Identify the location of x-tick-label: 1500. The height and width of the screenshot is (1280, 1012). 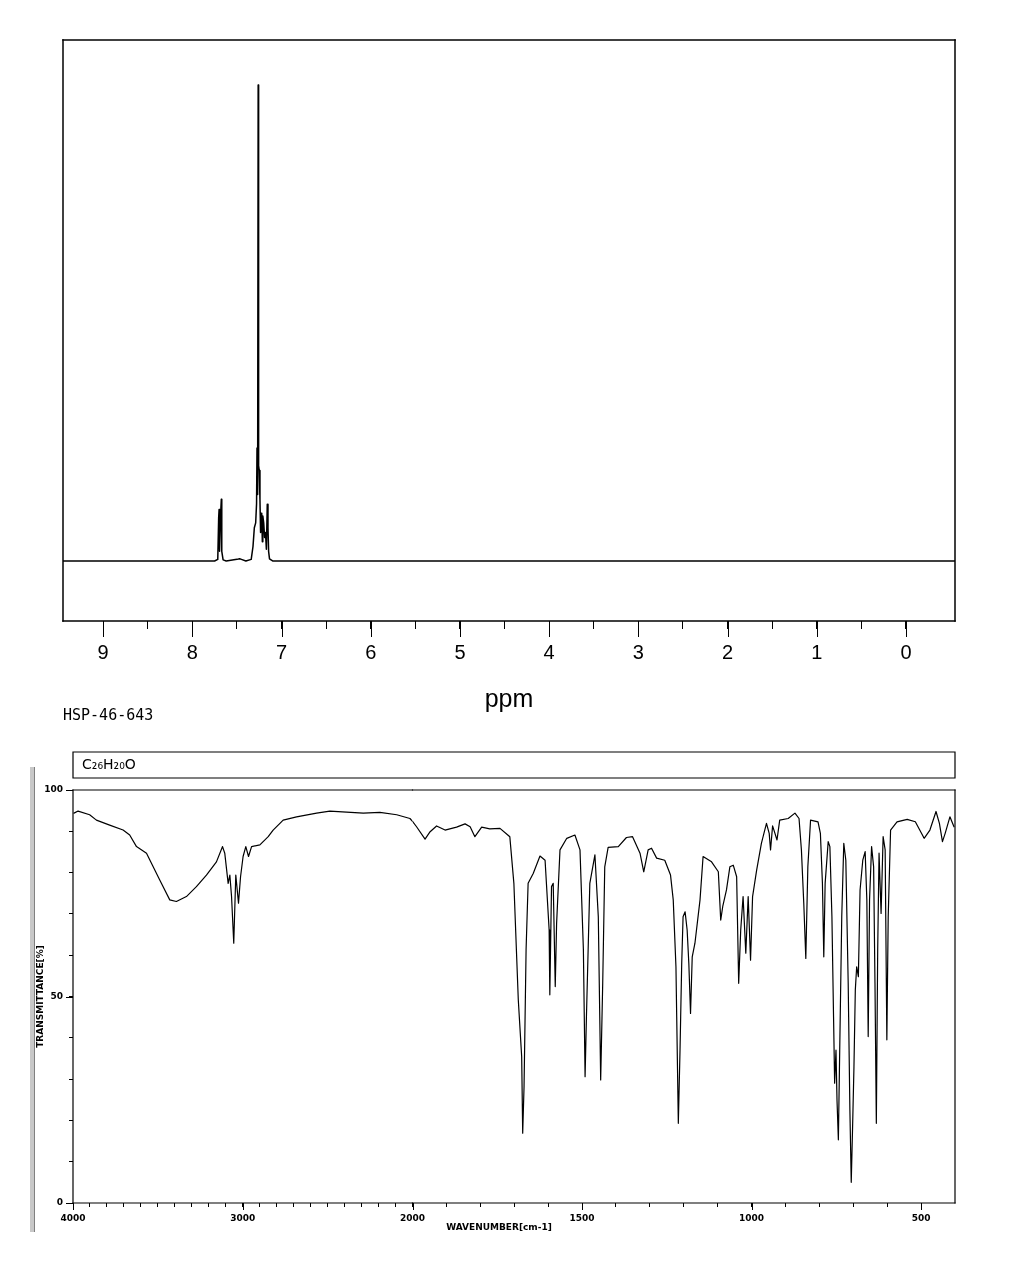
(582, 1217).